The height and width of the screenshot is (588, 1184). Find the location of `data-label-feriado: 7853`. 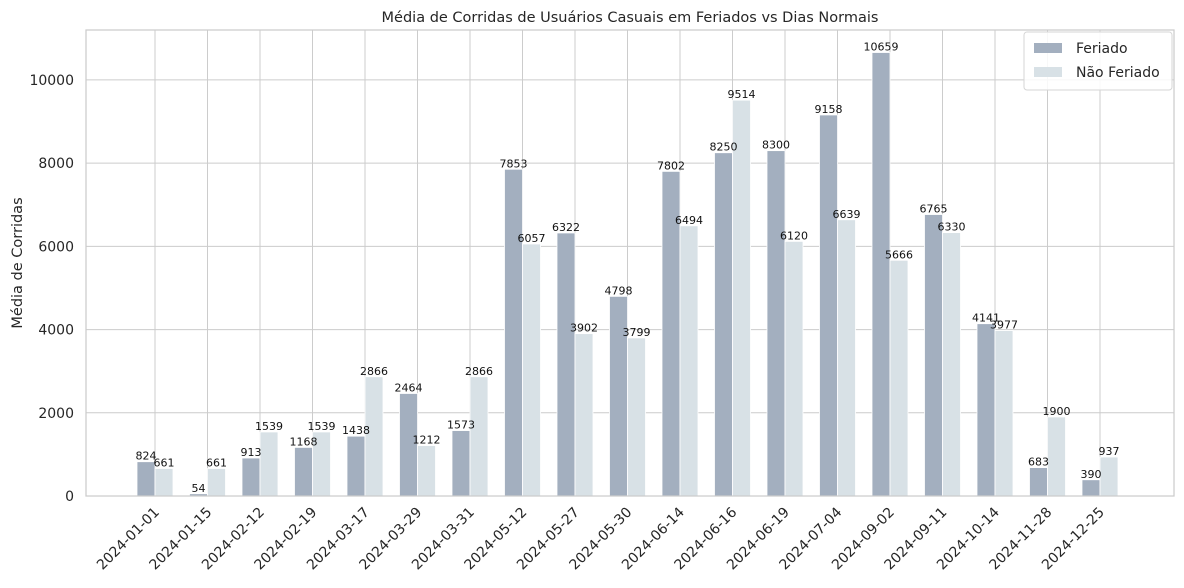

data-label-feriado: 7853 is located at coordinates (514, 163).